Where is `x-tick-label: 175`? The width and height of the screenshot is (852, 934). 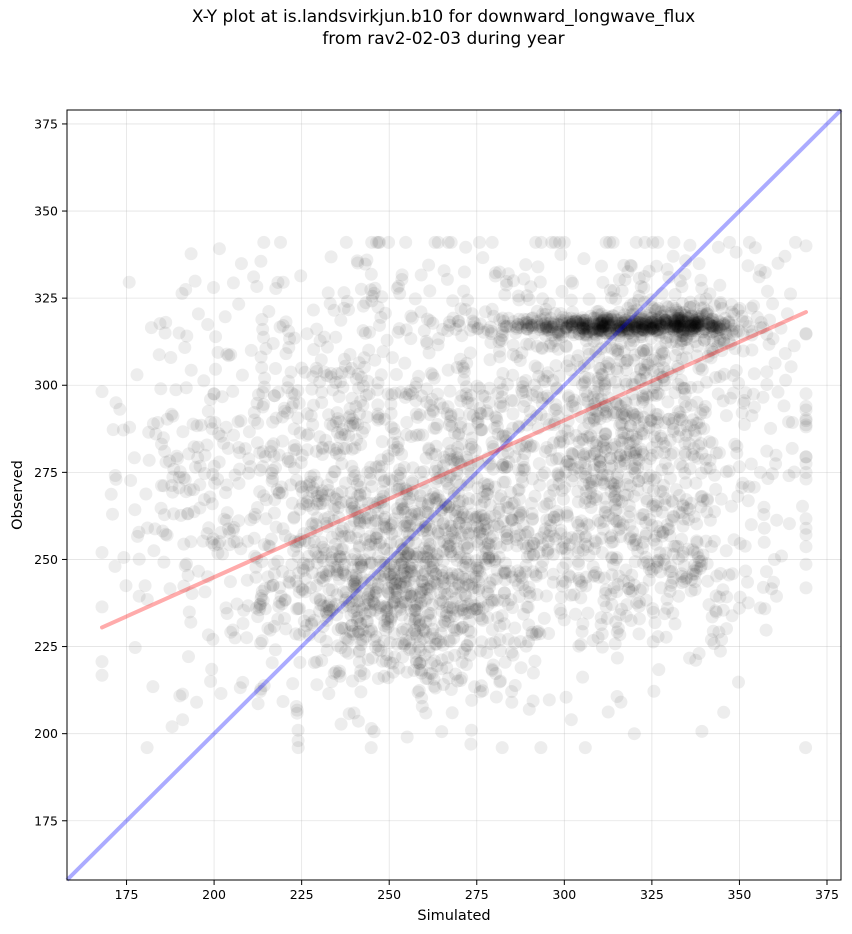
x-tick-label: 175 is located at coordinates (127, 894).